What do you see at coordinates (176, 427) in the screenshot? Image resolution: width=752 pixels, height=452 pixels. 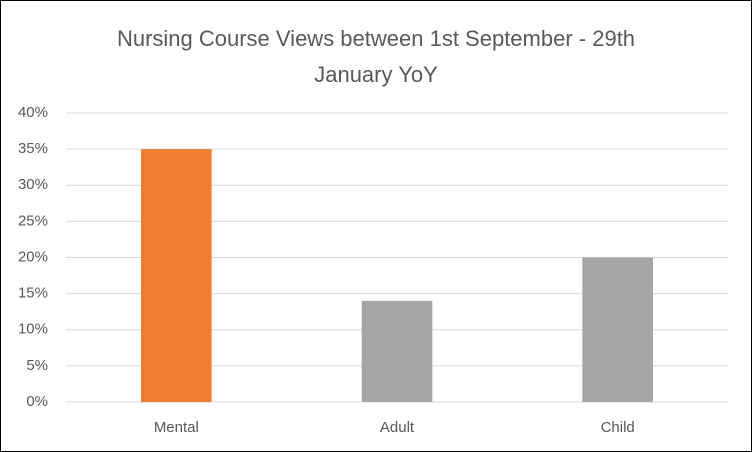 I see `x-tick-label: Mental` at bounding box center [176, 427].